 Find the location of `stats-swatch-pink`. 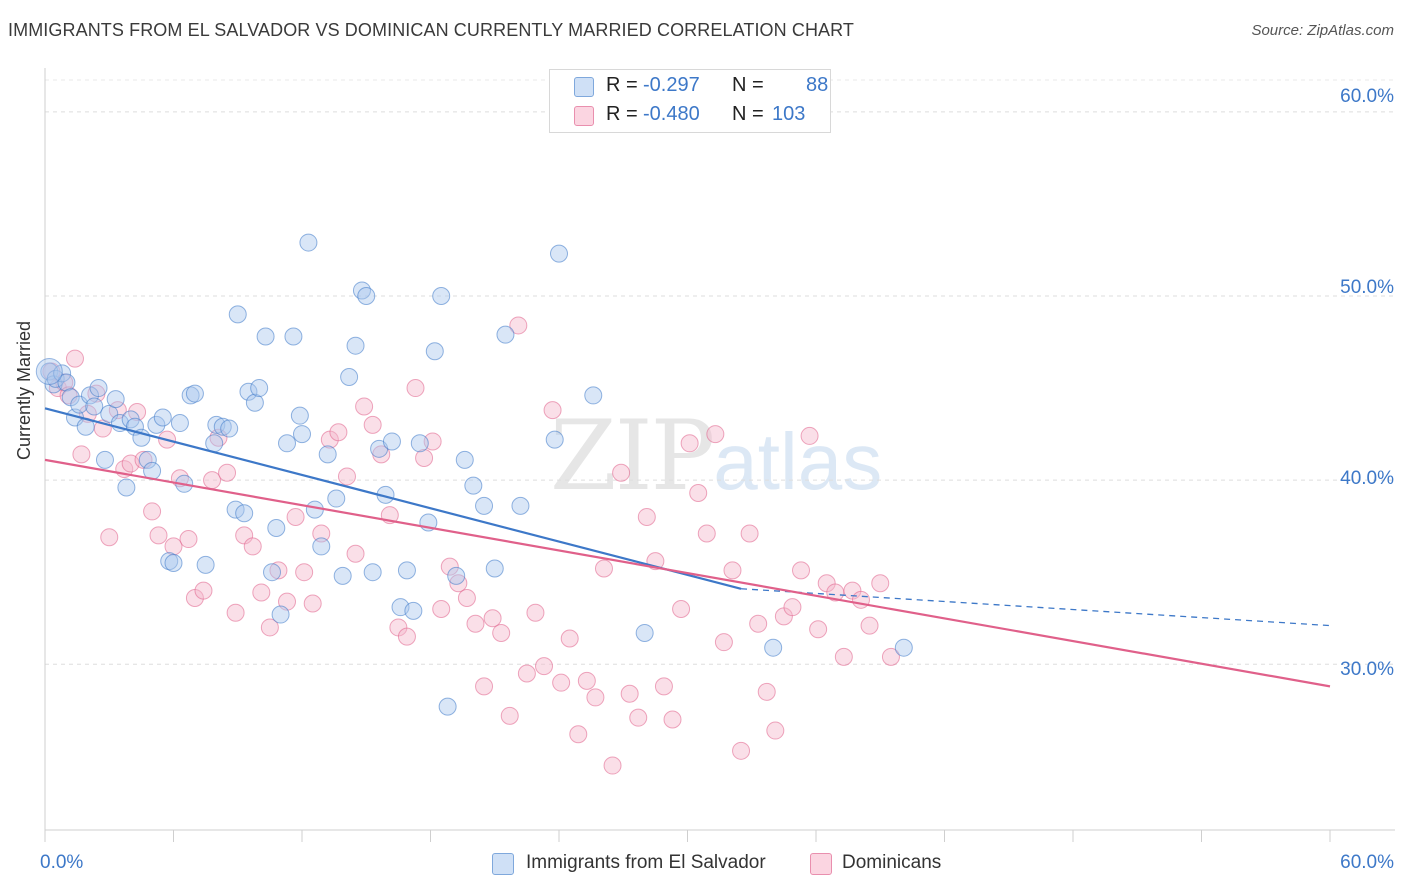

stats-swatch-pink is located at coordinates (584, 116).